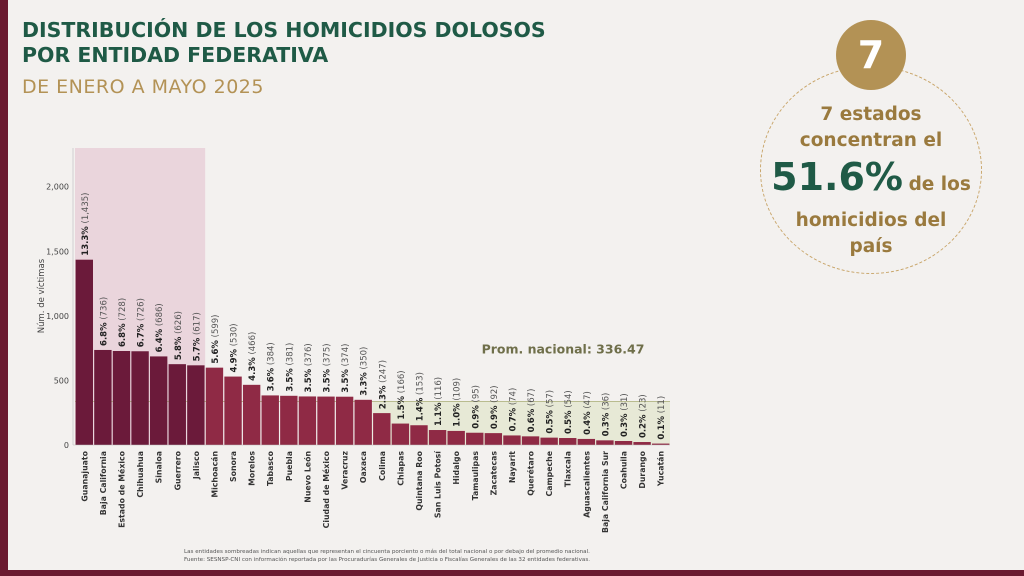 This screenshot has width=1024, height=576. Describe the element at coordinates (84, 475) in the screenshot. I see `category-label: Guanajuato` at that location.